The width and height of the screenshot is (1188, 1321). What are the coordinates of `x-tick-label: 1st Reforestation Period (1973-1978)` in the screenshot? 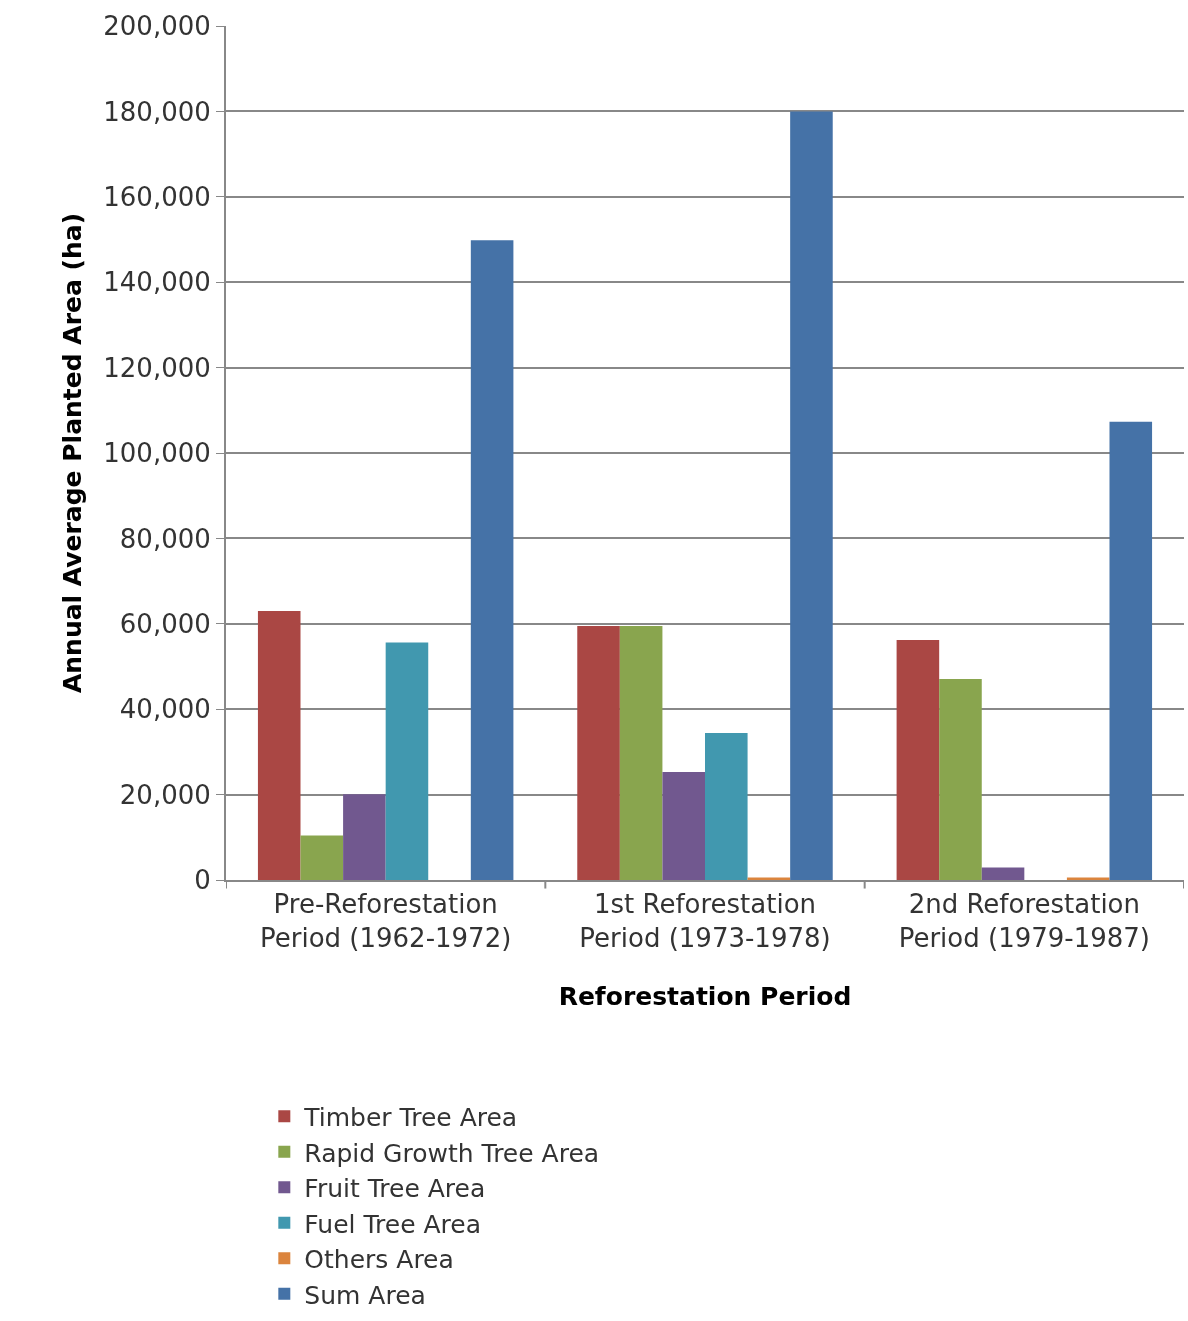 It's located at (705, 921).